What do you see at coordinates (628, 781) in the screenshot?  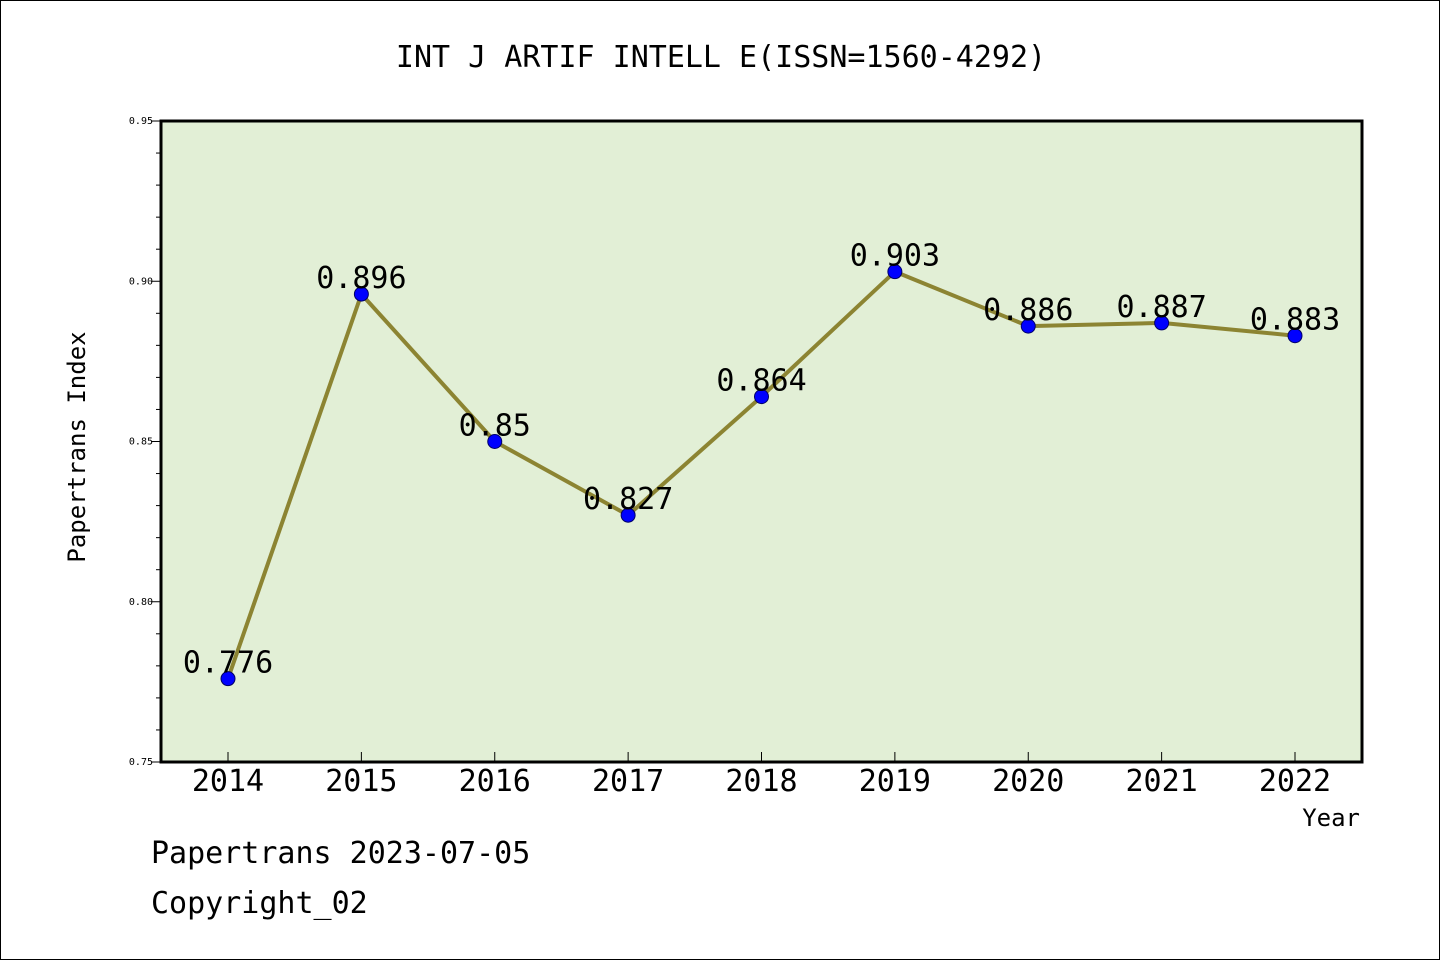 I see `x-tick-label: 2017` at bounding box center [628, 781].